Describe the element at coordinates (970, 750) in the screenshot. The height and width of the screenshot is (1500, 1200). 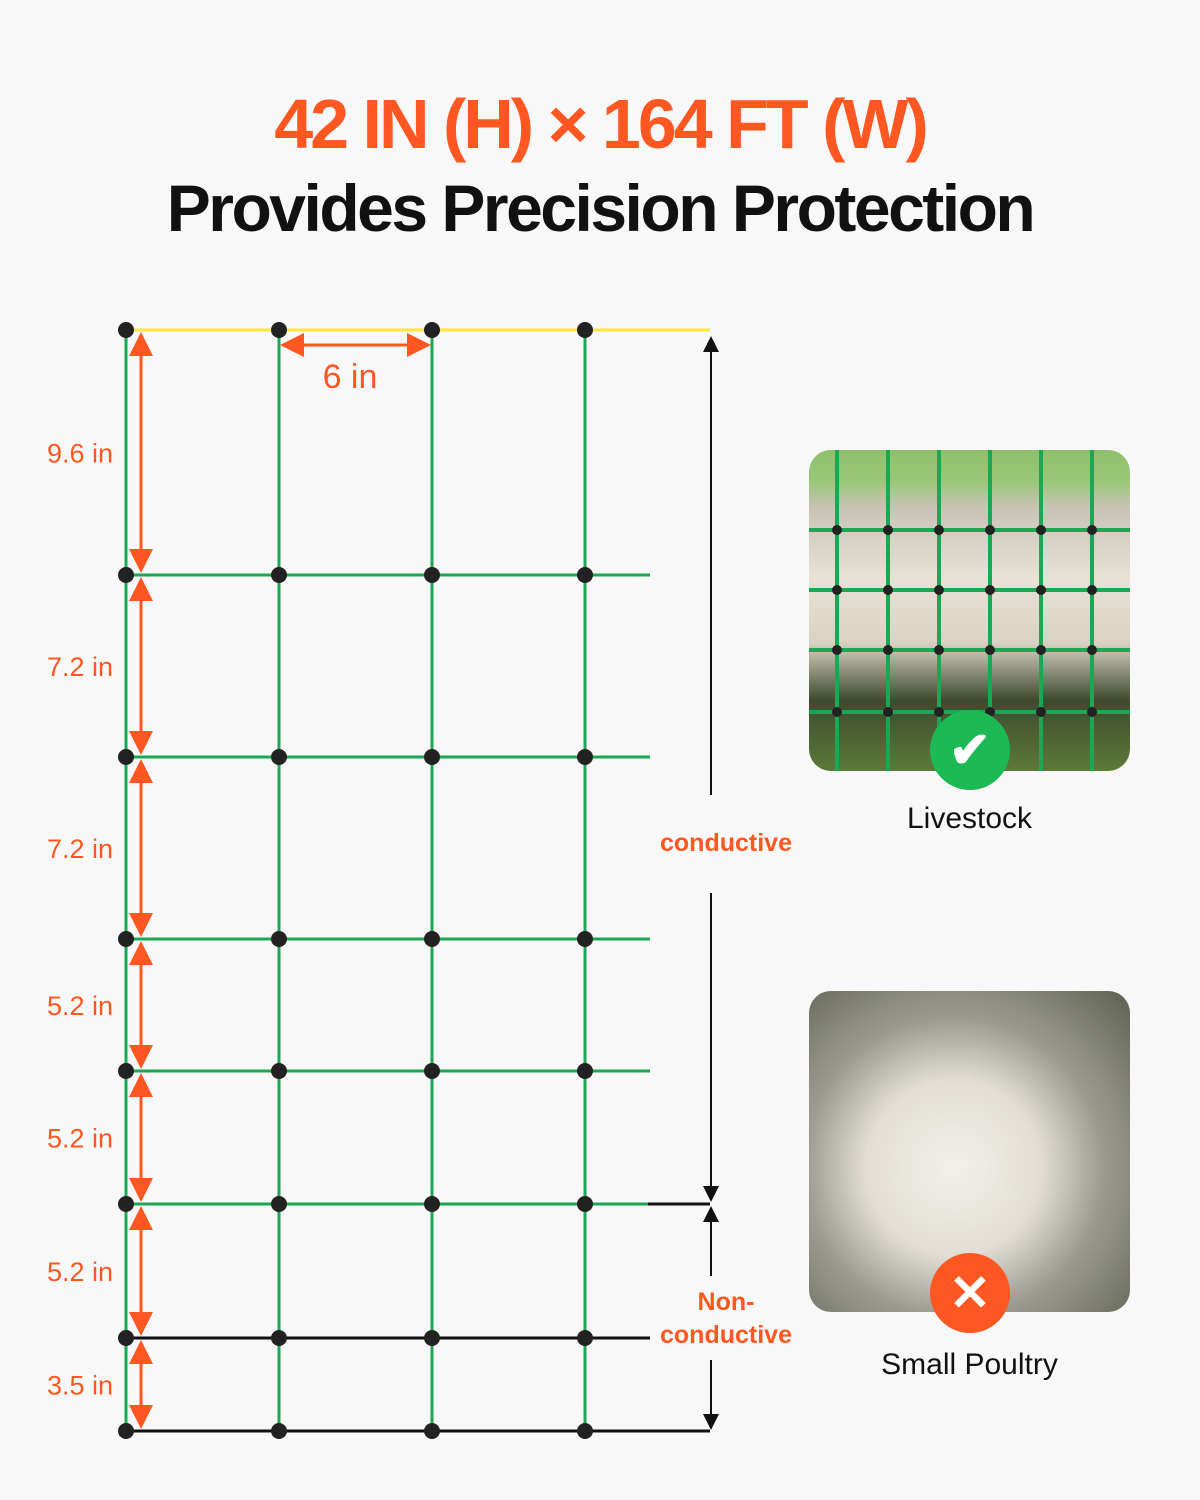
I see `check-icon: ✔` at that location.